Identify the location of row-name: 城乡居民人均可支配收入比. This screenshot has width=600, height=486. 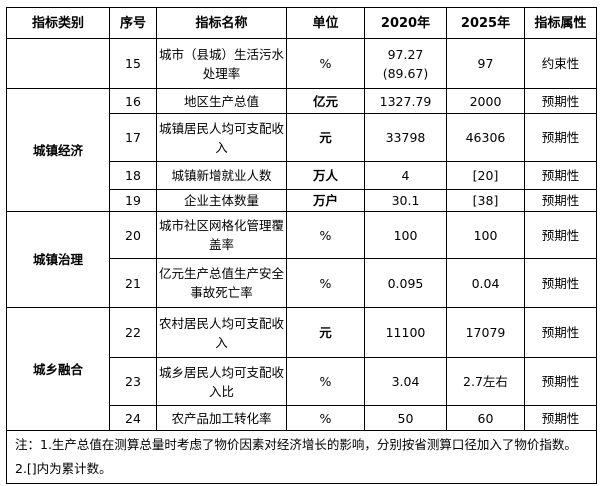
(221, 381).